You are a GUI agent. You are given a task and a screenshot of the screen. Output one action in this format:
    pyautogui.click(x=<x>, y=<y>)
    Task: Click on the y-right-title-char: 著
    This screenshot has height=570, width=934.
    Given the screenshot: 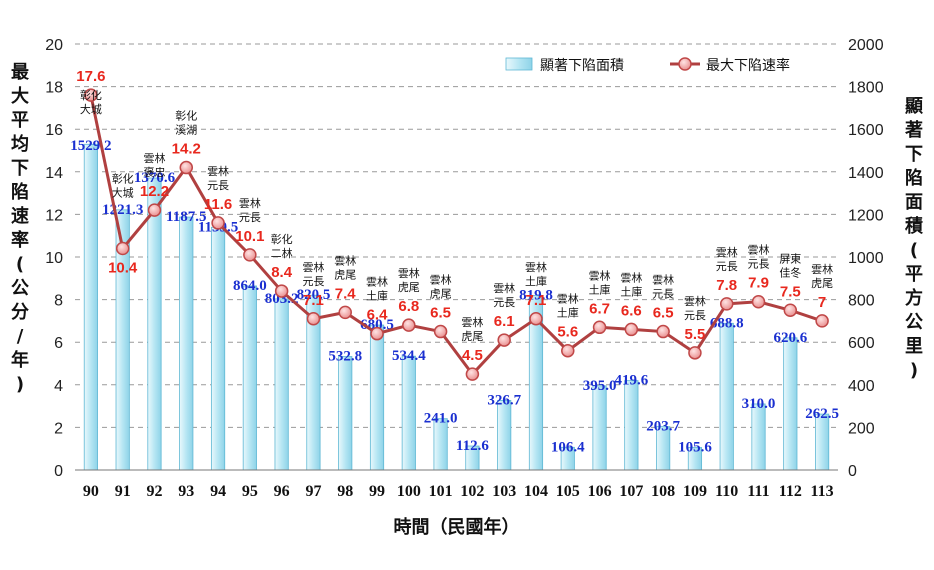 What is the action you would take?
    pyautogui.click(x=913, y=130)
    